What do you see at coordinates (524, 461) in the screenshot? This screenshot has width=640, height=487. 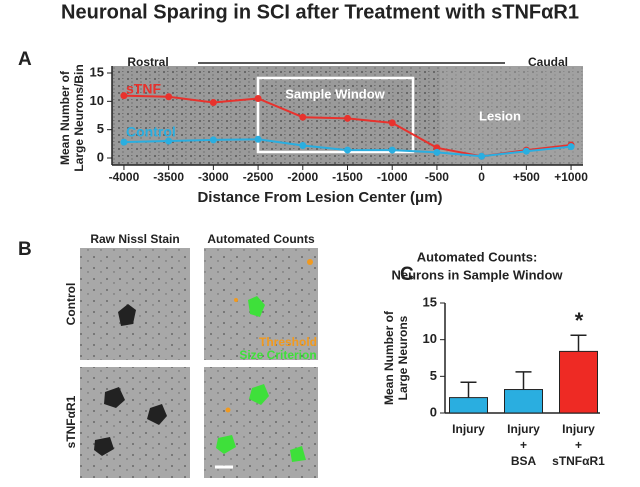 I see `x-tick-label: BSA` at bounding box center [524, 461].